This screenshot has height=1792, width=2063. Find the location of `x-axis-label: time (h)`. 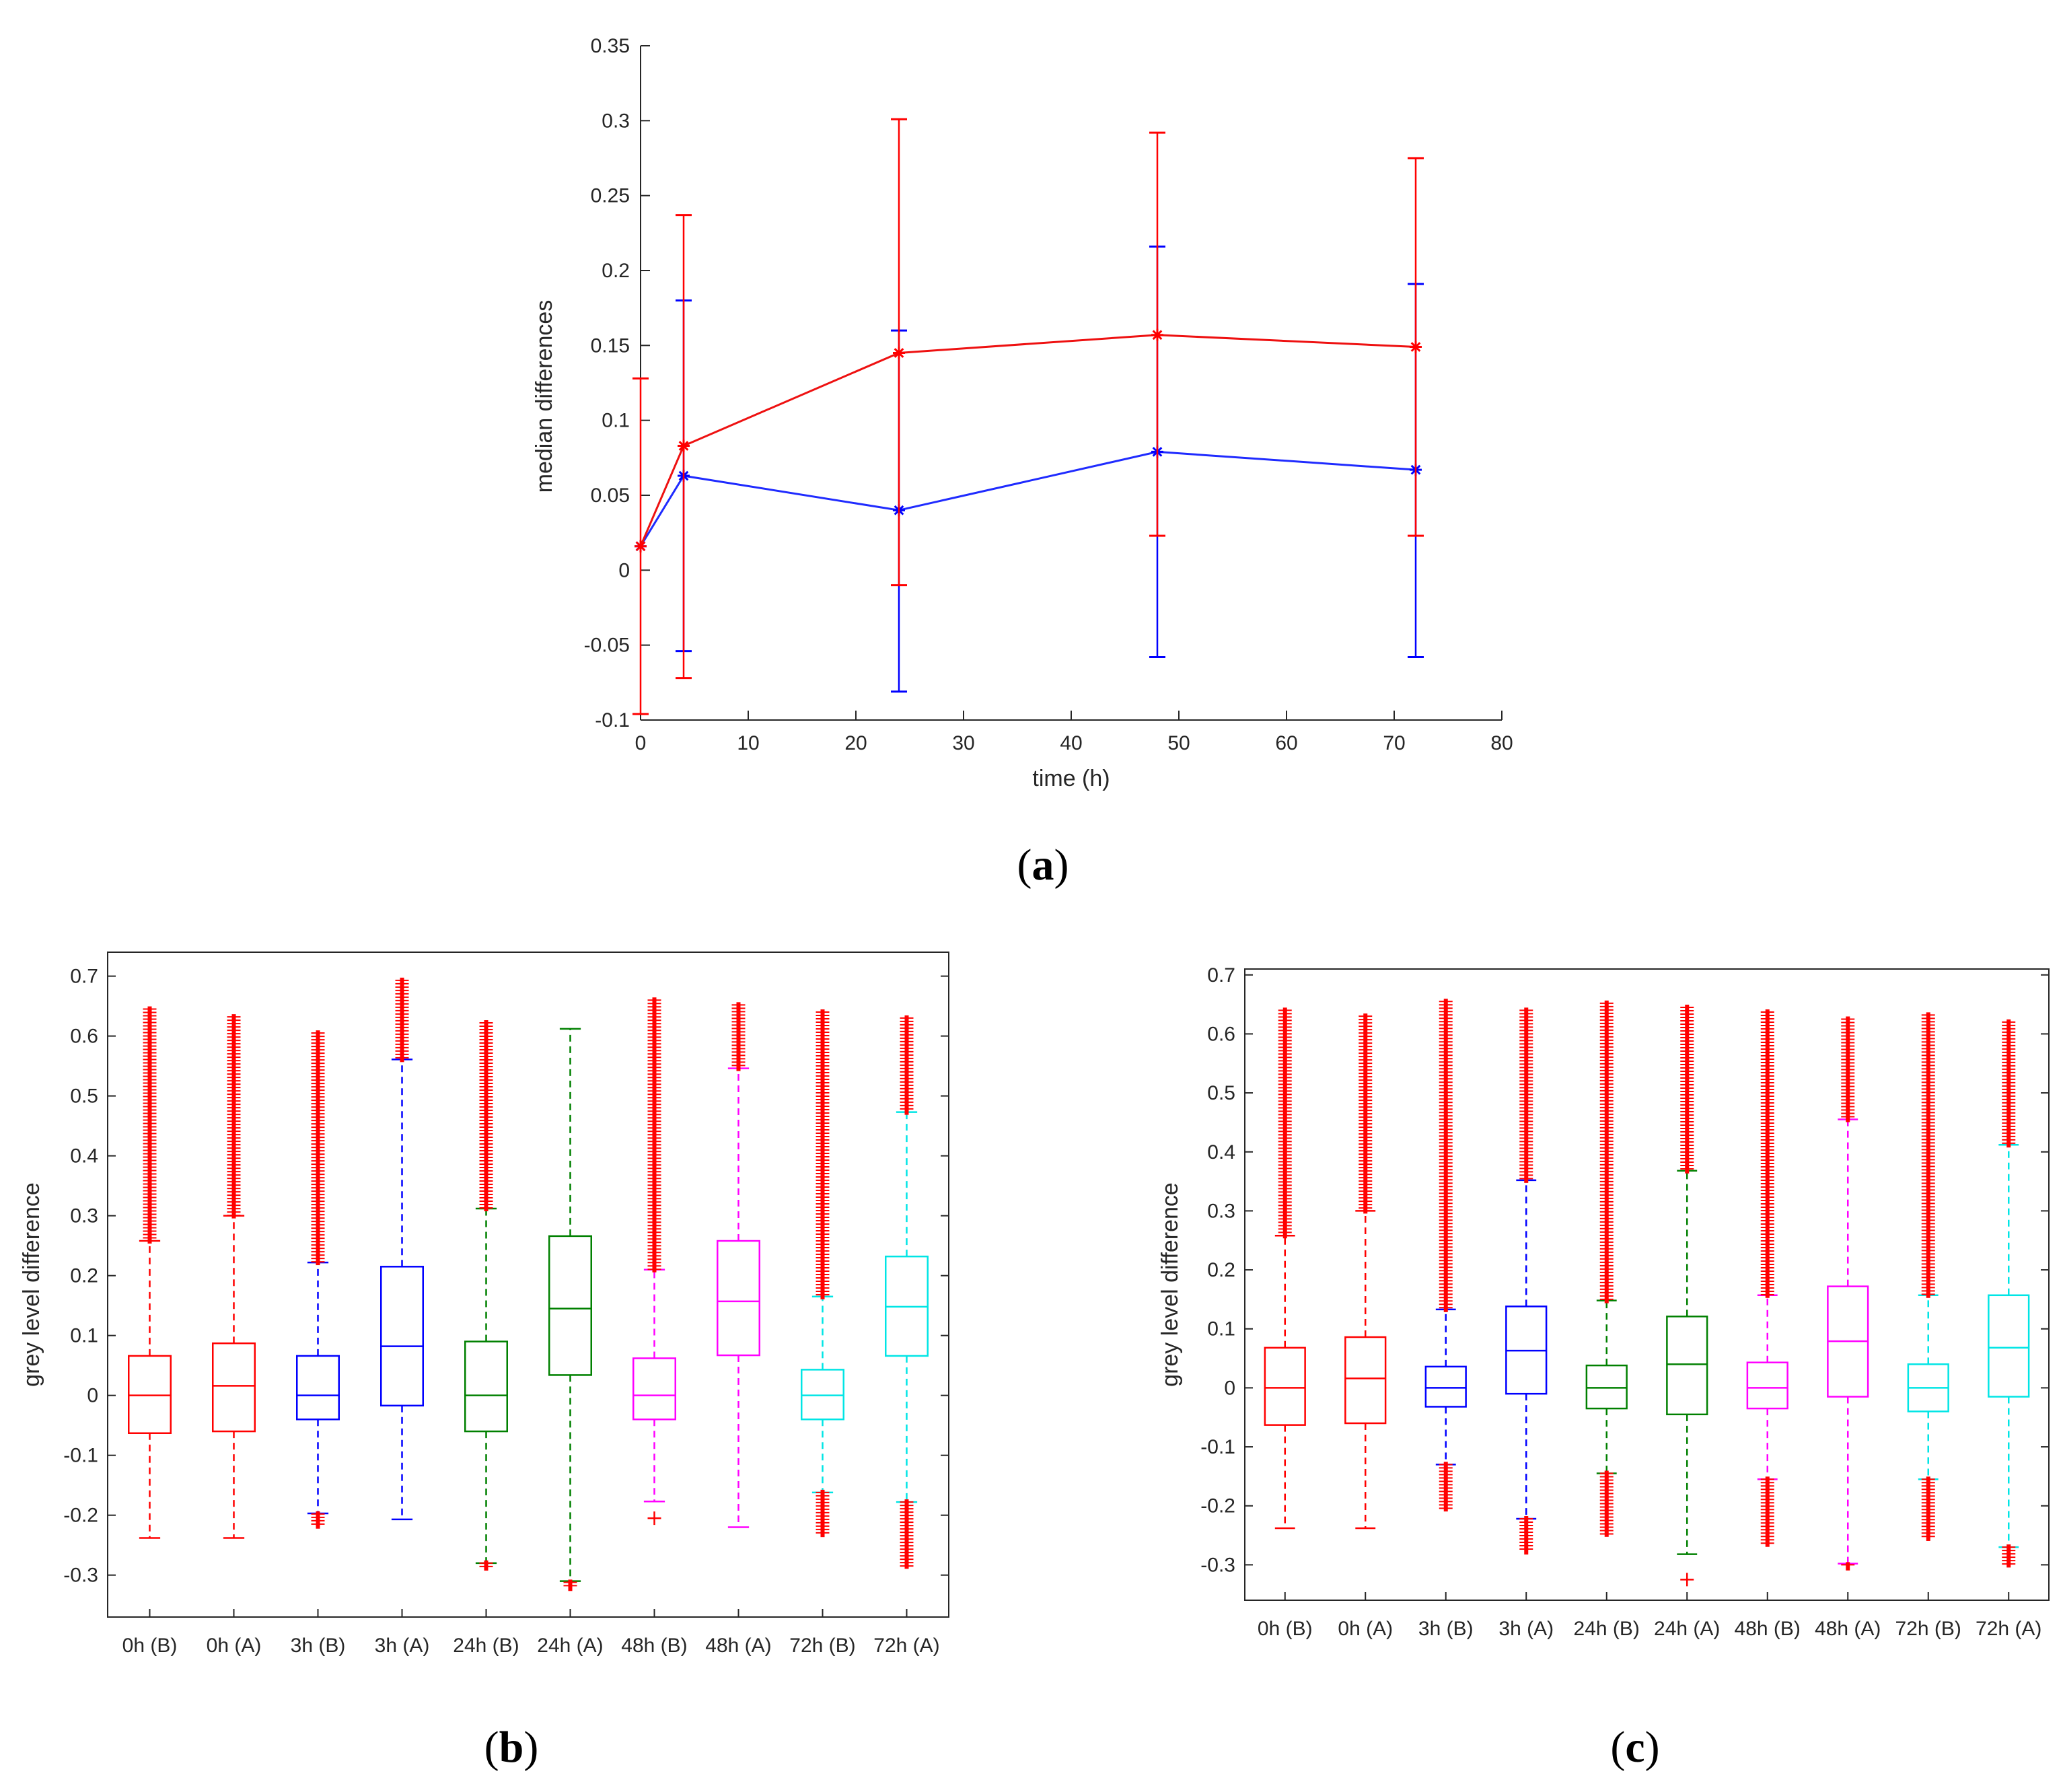

x-axis-label: time (h) is located at coordinates (1071, 779).